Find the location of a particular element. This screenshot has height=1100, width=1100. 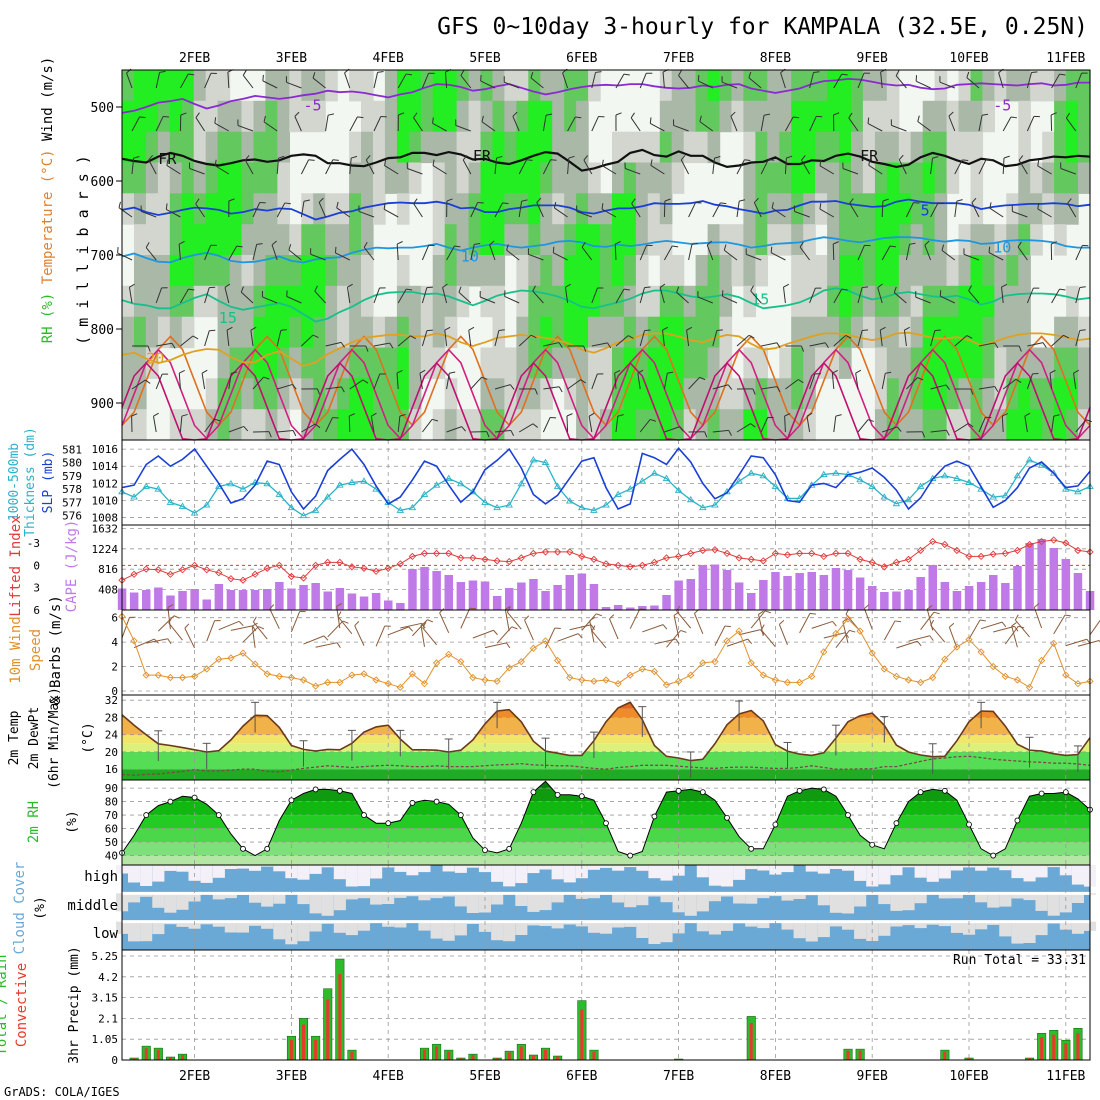

thickness-tick: 580 is located at coordinates (72, 463).